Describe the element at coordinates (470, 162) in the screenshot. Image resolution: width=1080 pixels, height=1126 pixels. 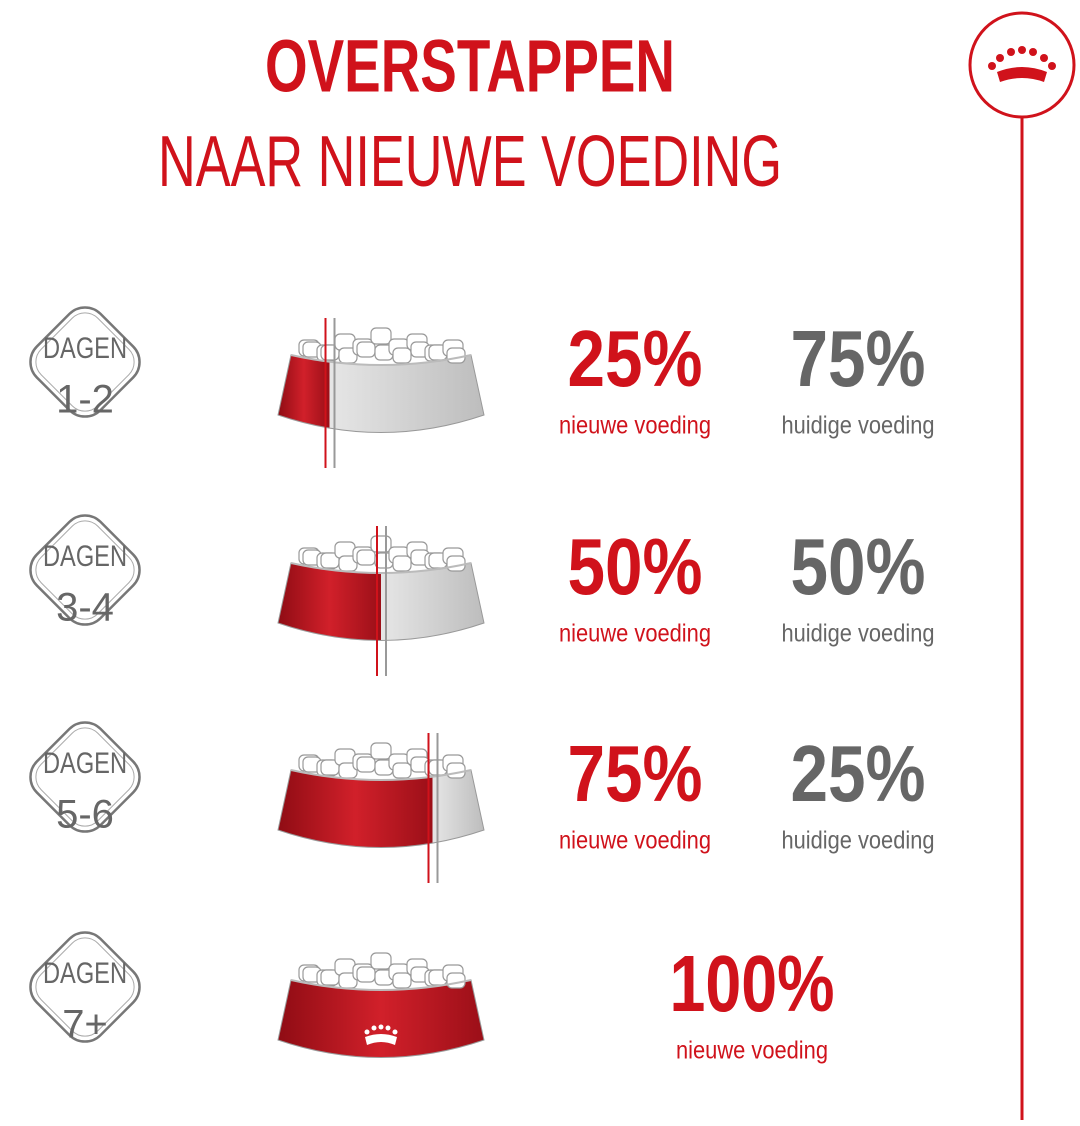
I see `subtitle: NAAR NIEUWE VOEDING` at that location.